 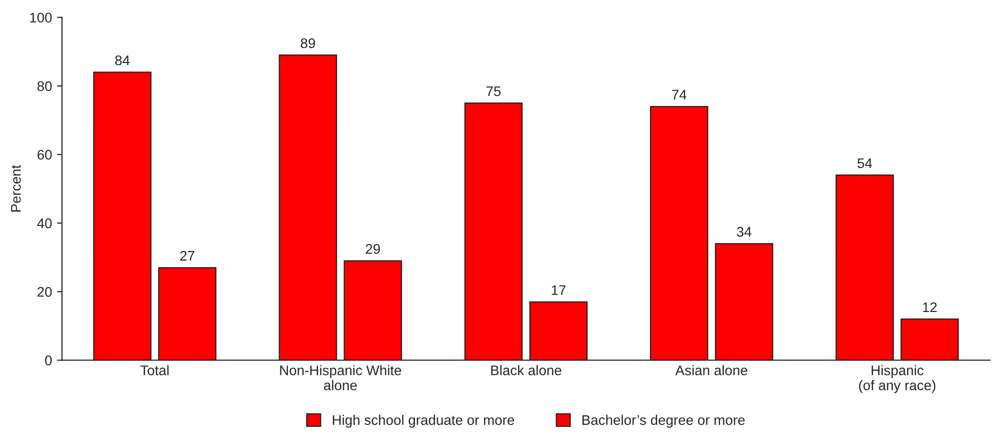 What do you see at coordinates (493, 91) in the screenshot?
I see `data-label: 75` at bounding box center [493, 91].